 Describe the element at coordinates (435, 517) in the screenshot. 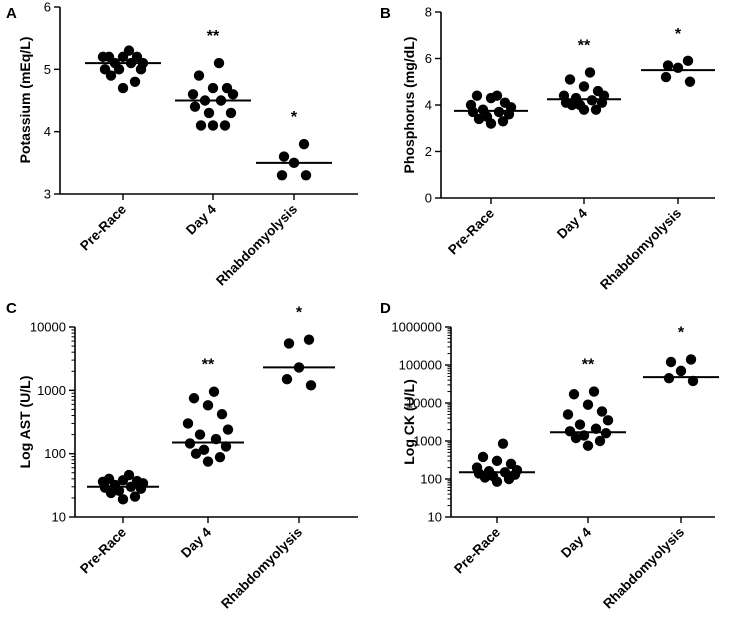

I see `y-tick-label: 10` at that location.